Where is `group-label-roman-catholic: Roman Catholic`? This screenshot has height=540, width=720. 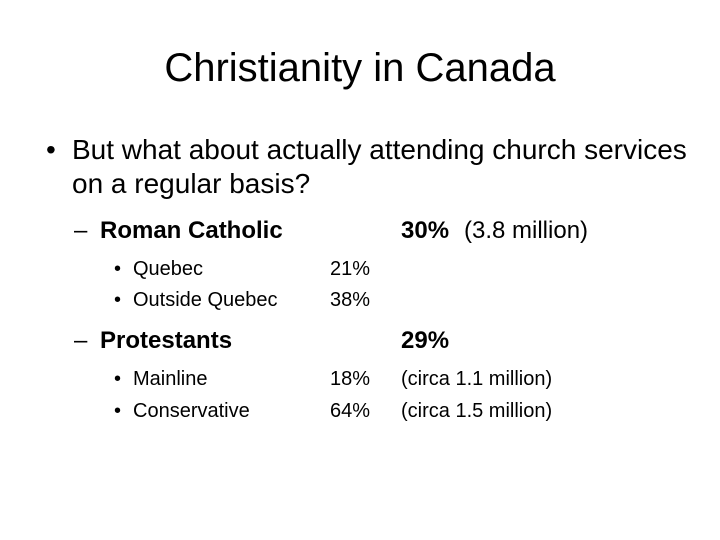
group-label-roman-catholic: Roman Catholic is located at coordinates (191, 230).